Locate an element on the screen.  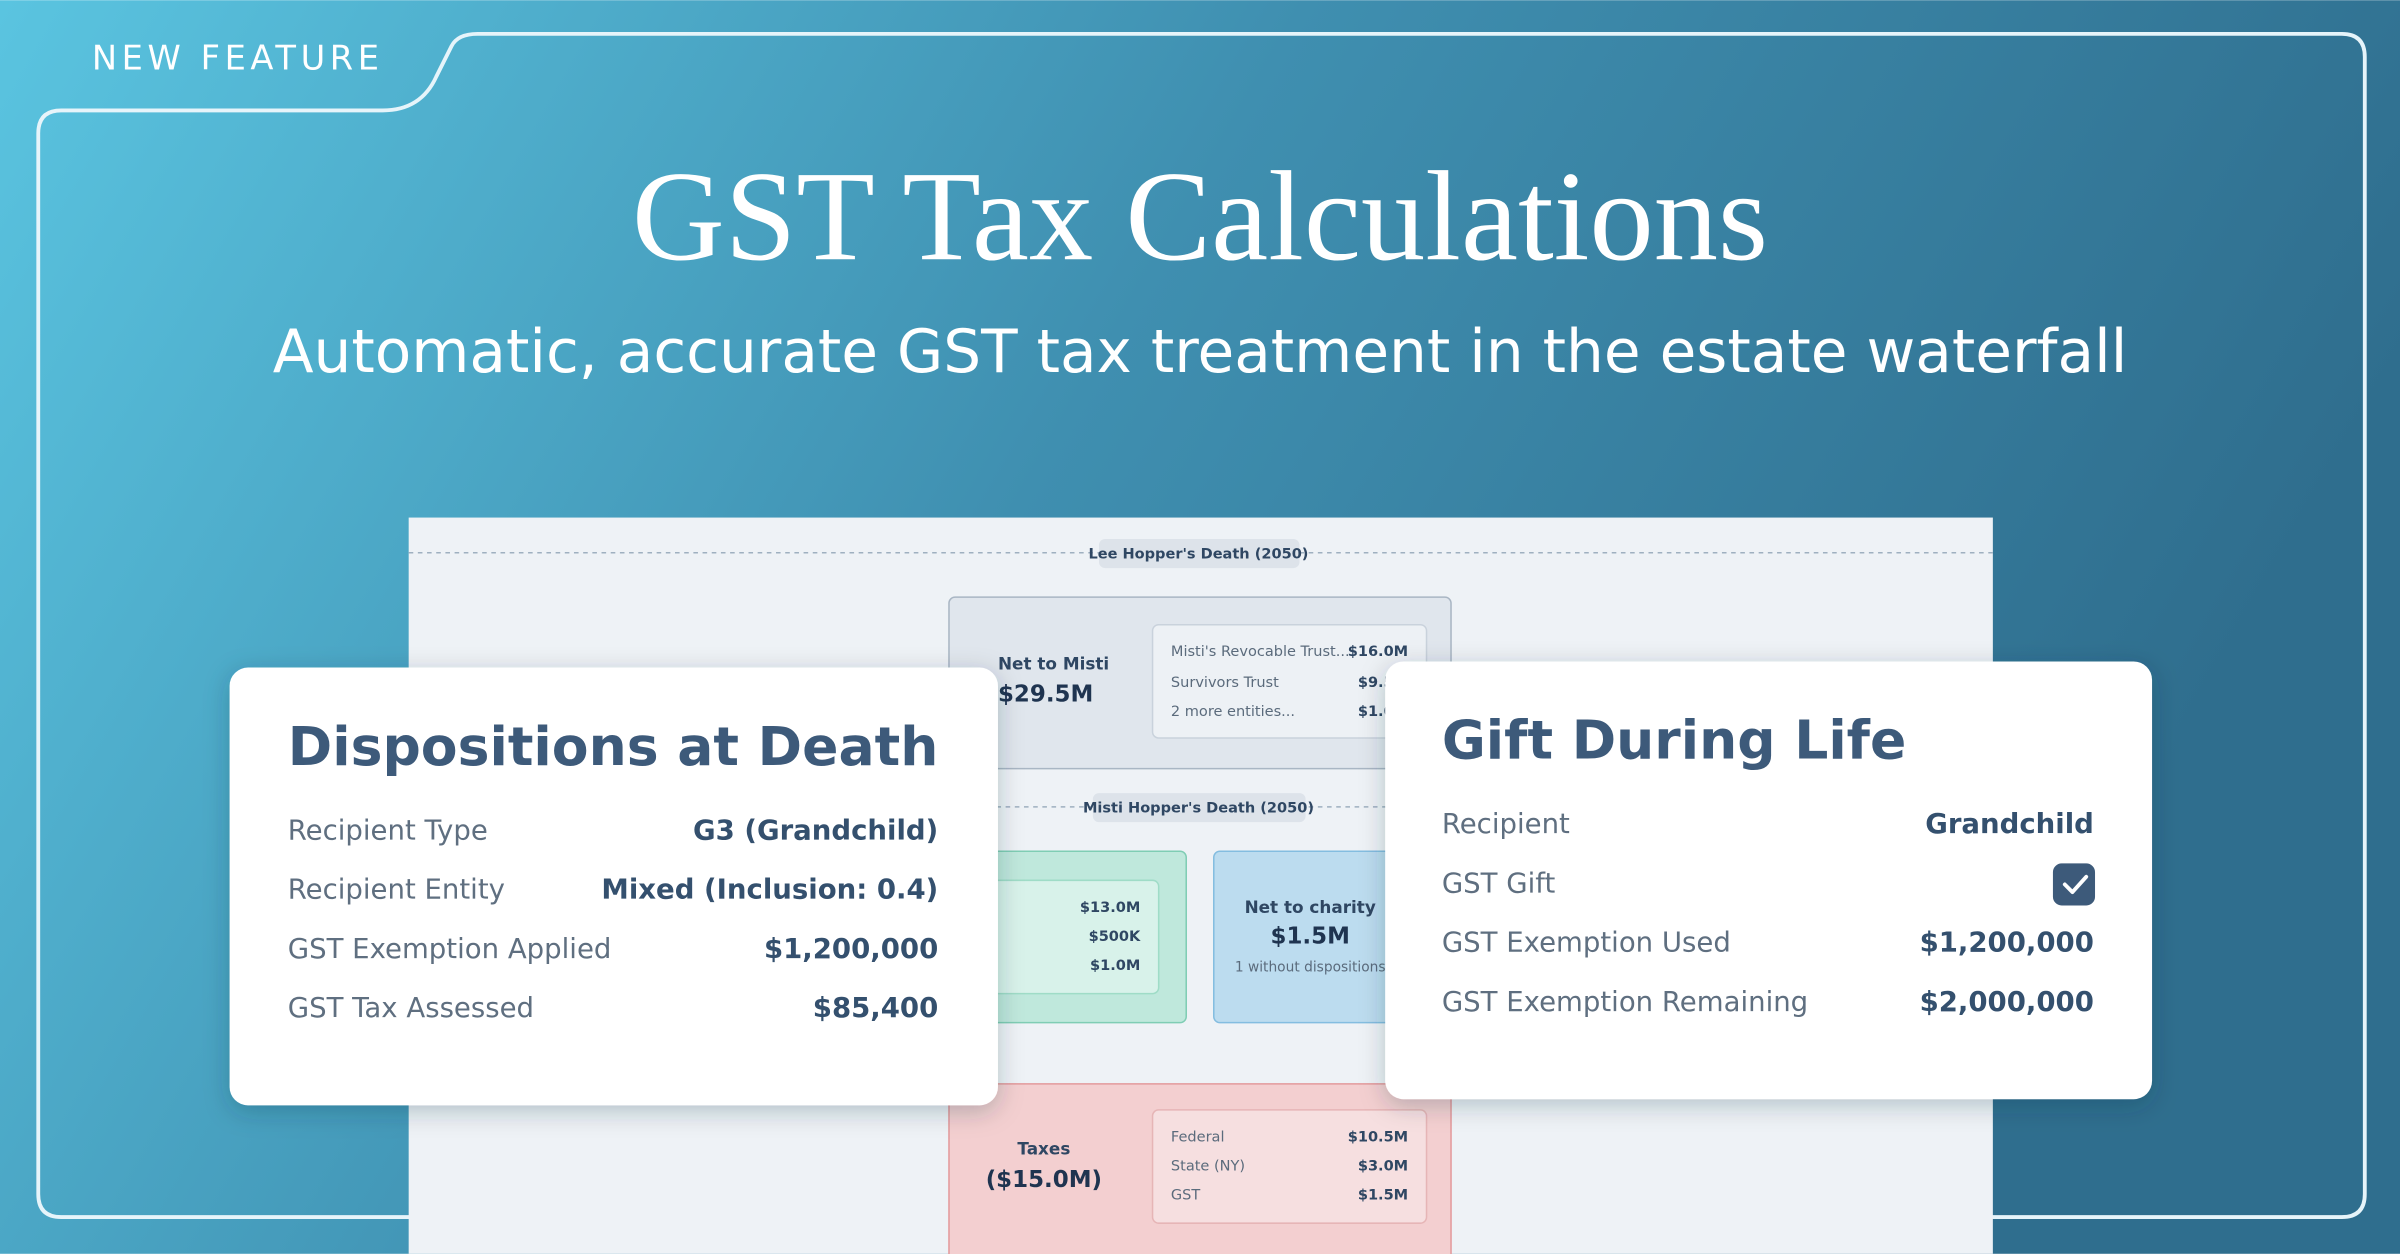
row-label: GST Gift is located at coordinates (1499, 883).